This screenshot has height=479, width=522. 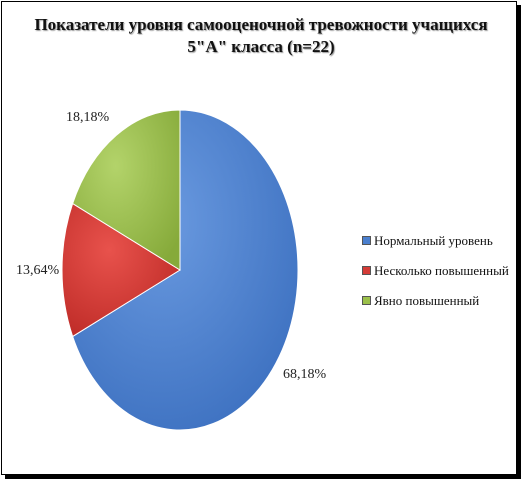 I want to click on legend-label: Несколько повышенный, so click(x=441, y=270).